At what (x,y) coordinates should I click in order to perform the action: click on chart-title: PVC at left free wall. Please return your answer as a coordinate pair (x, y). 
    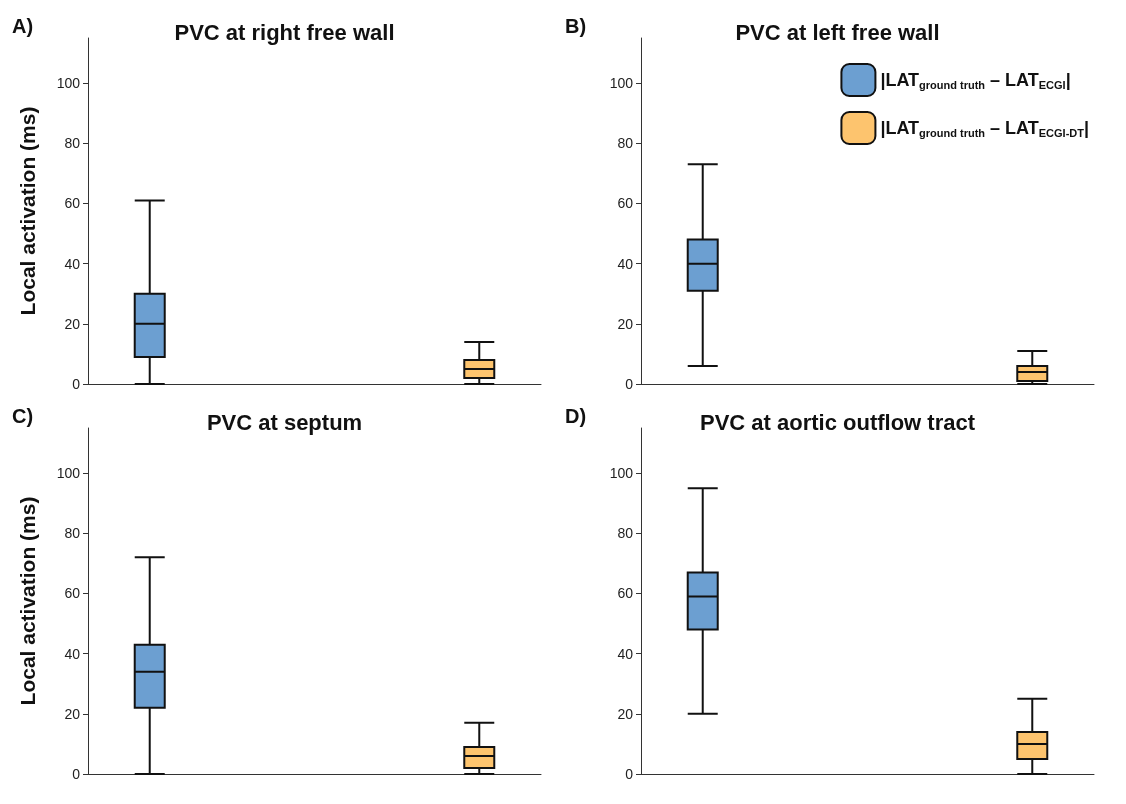
    Looking at the image, I should click on (837, 32).